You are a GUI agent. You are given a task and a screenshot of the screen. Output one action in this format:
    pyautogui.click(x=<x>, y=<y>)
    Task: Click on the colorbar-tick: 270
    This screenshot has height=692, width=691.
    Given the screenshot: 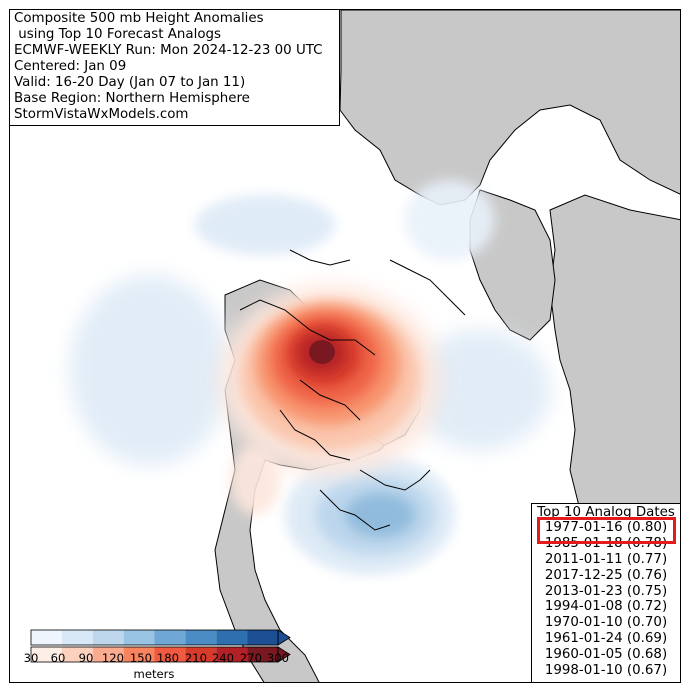 What is the action you would take?
    pyautogui.click(x=251, y=658)
    